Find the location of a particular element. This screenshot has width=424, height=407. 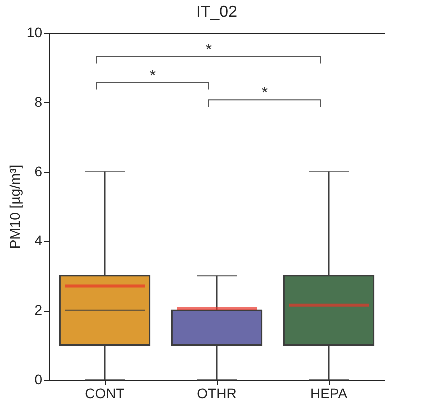

y-tick-label: 6 is located at coordinates (38, 171).